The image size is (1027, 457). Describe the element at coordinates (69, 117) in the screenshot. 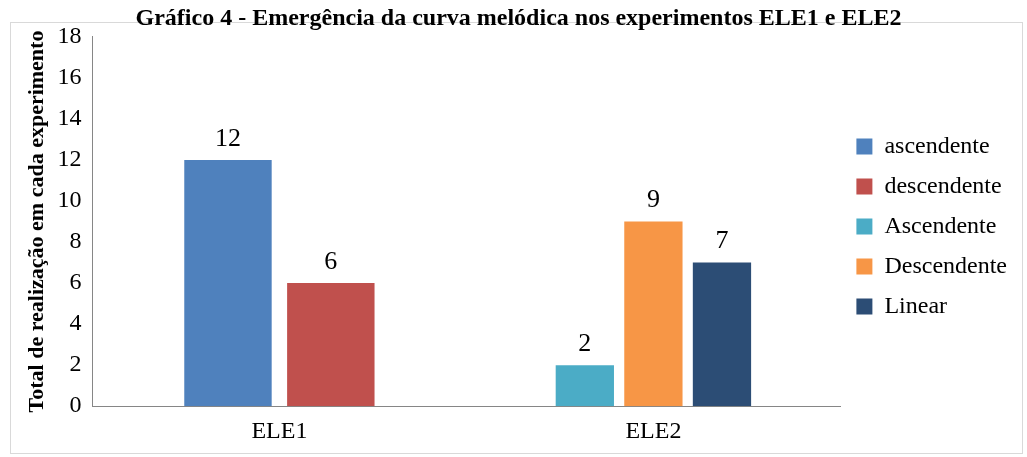

I see `y-tick-label: 14` at that location.